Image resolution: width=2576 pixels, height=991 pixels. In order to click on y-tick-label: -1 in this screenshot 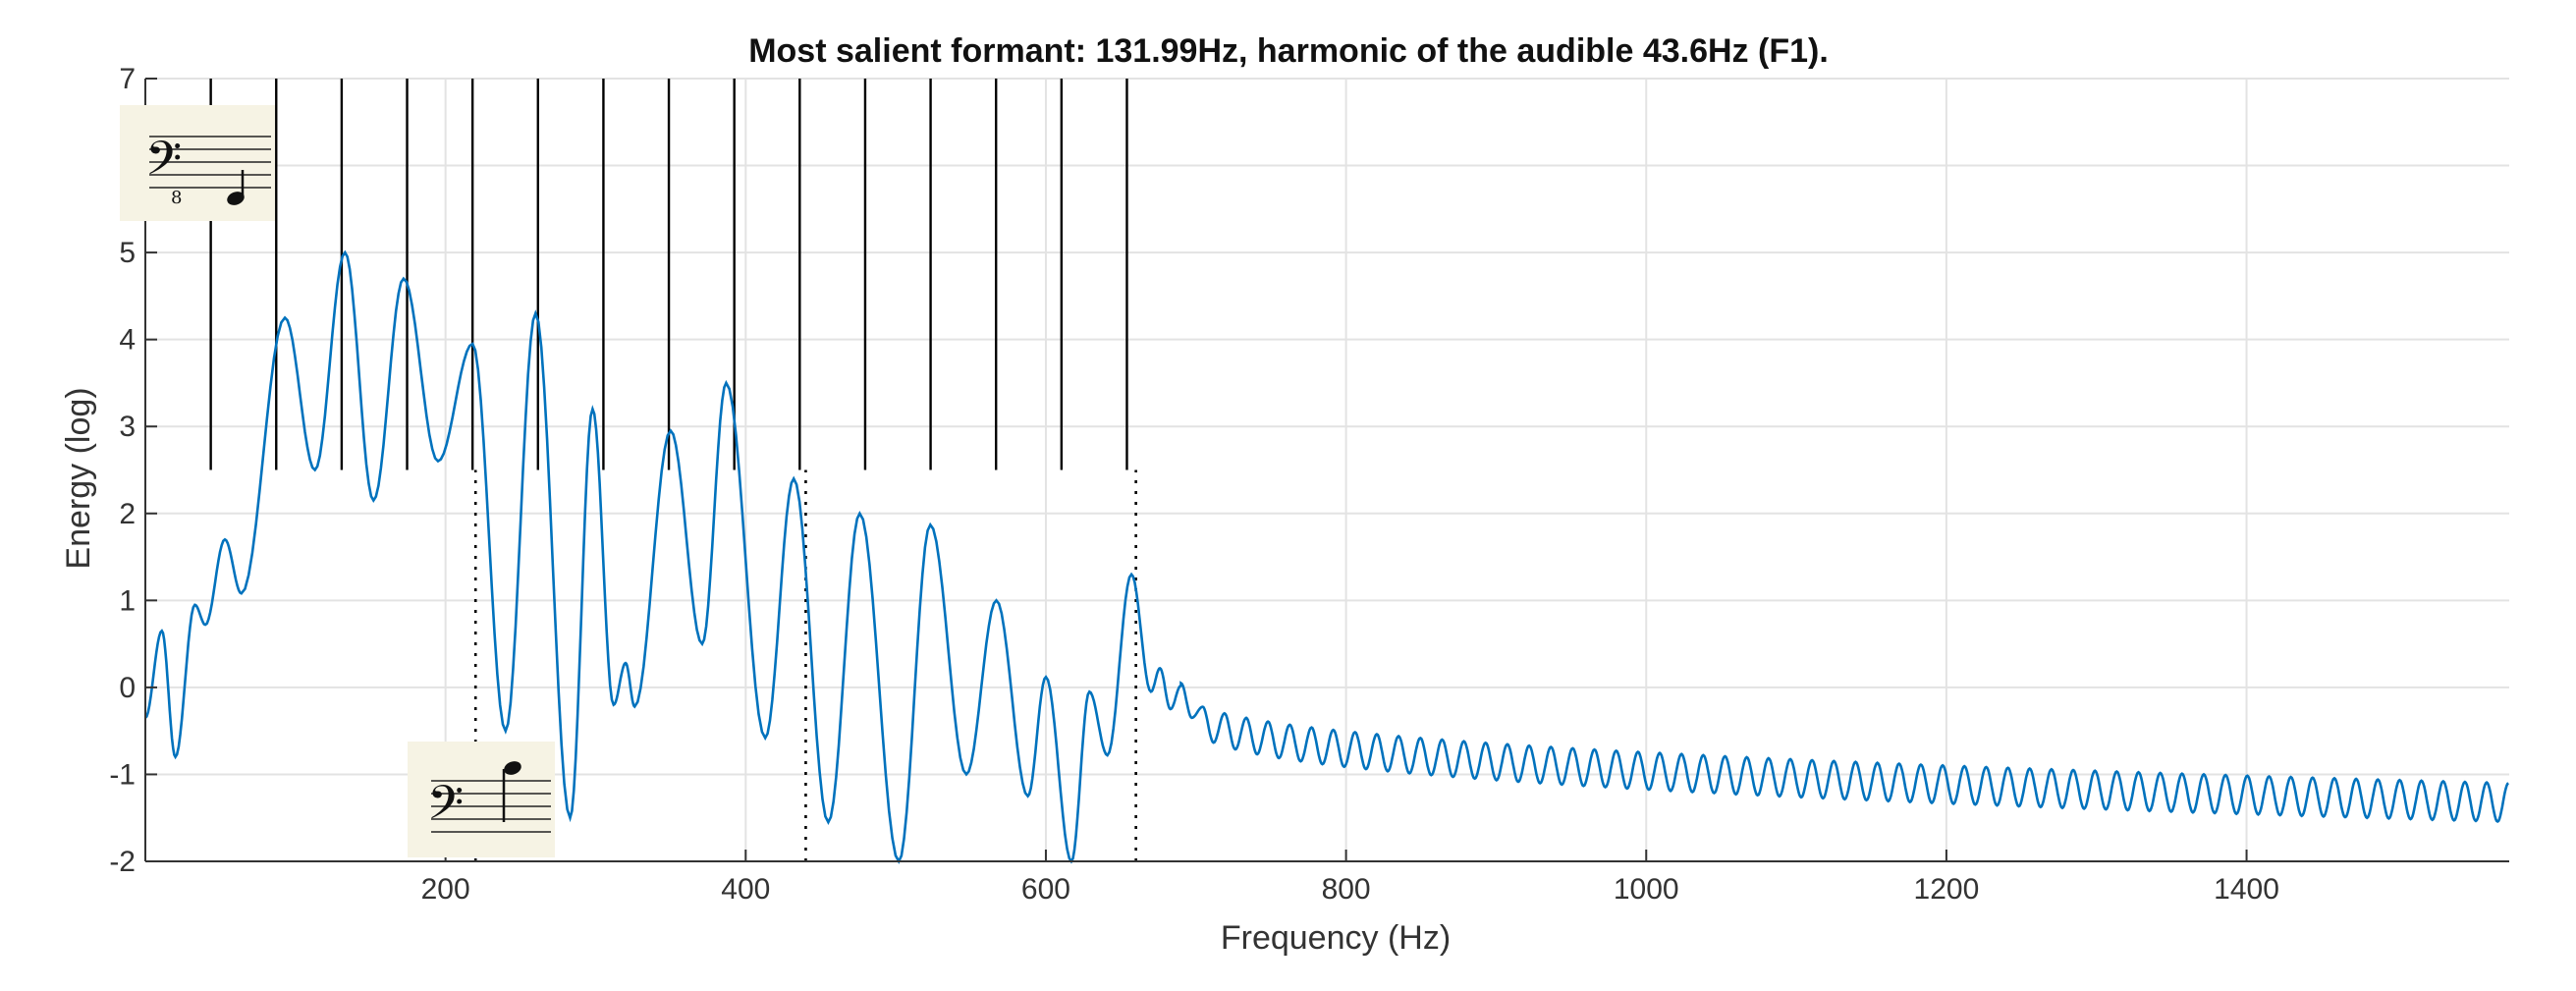, I will do `click(123, 774)`.